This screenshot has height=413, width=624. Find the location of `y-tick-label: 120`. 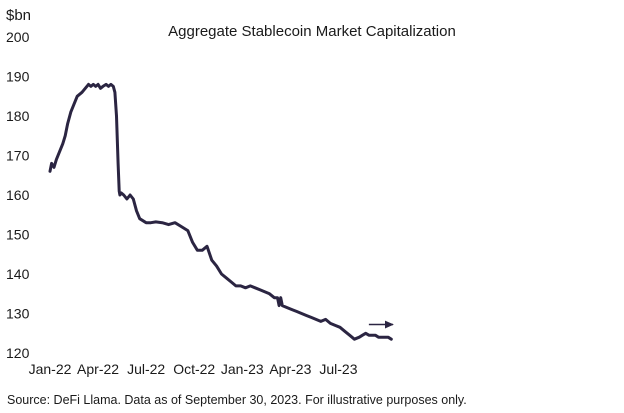

y-tick-label: 120 is located at coordinates (18, 353).